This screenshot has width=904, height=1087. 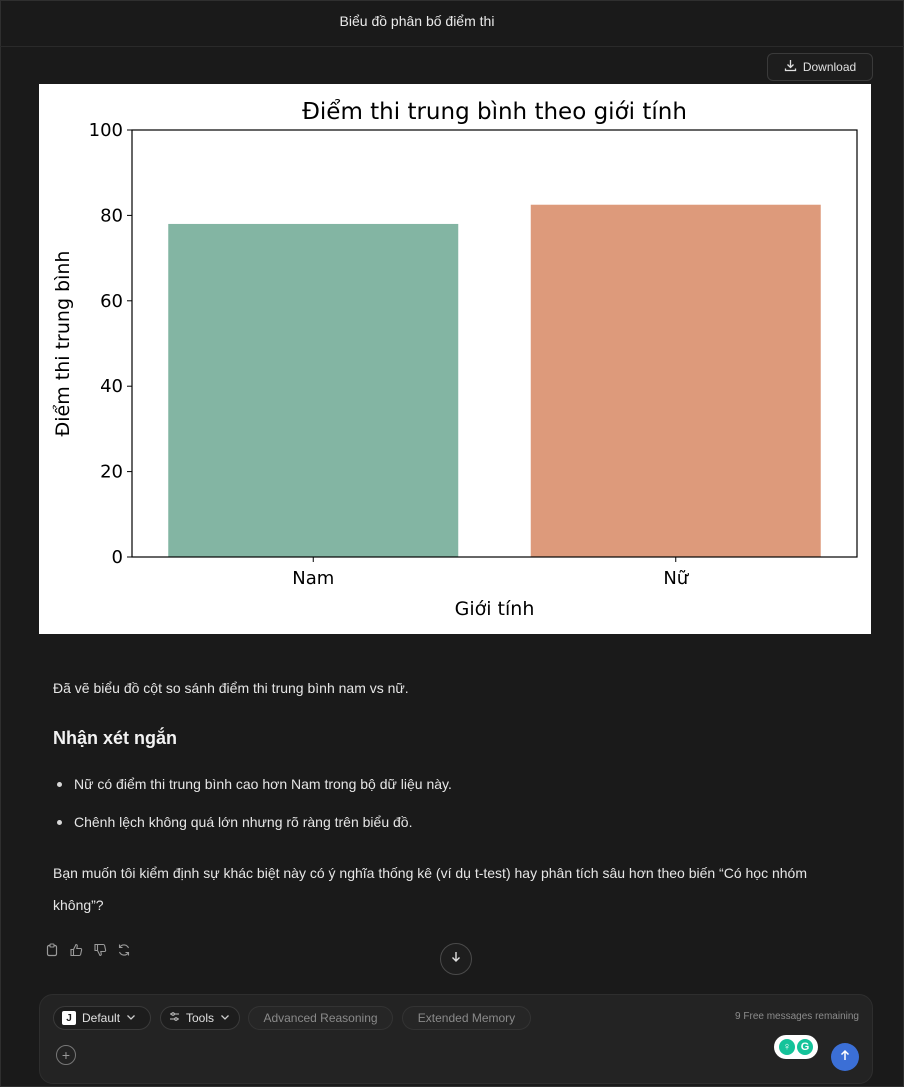 I want to click on thumbs-down-icon, so click(x=100, y=950).